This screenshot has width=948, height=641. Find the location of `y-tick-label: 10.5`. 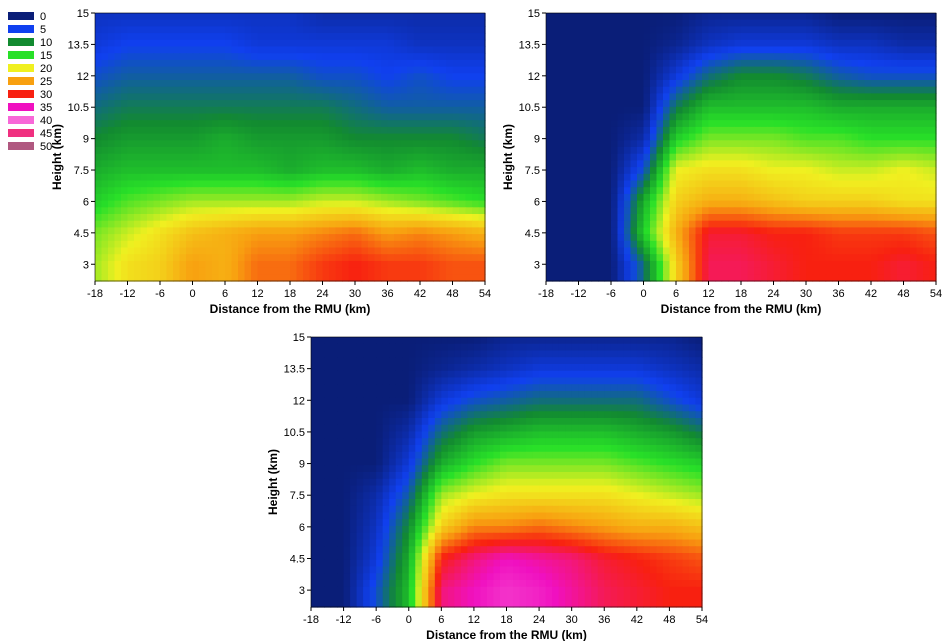

y-tick-label: 10.5 is located at coordinates (78, 108).